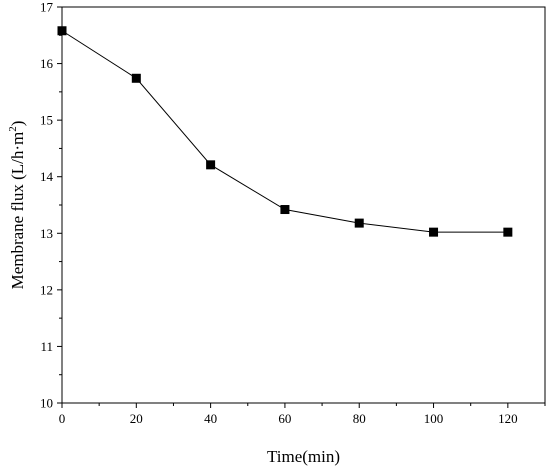 The height and width of the screenshot is (471, 550). I want to click on x-tick-label: 40, so click(210, 418).